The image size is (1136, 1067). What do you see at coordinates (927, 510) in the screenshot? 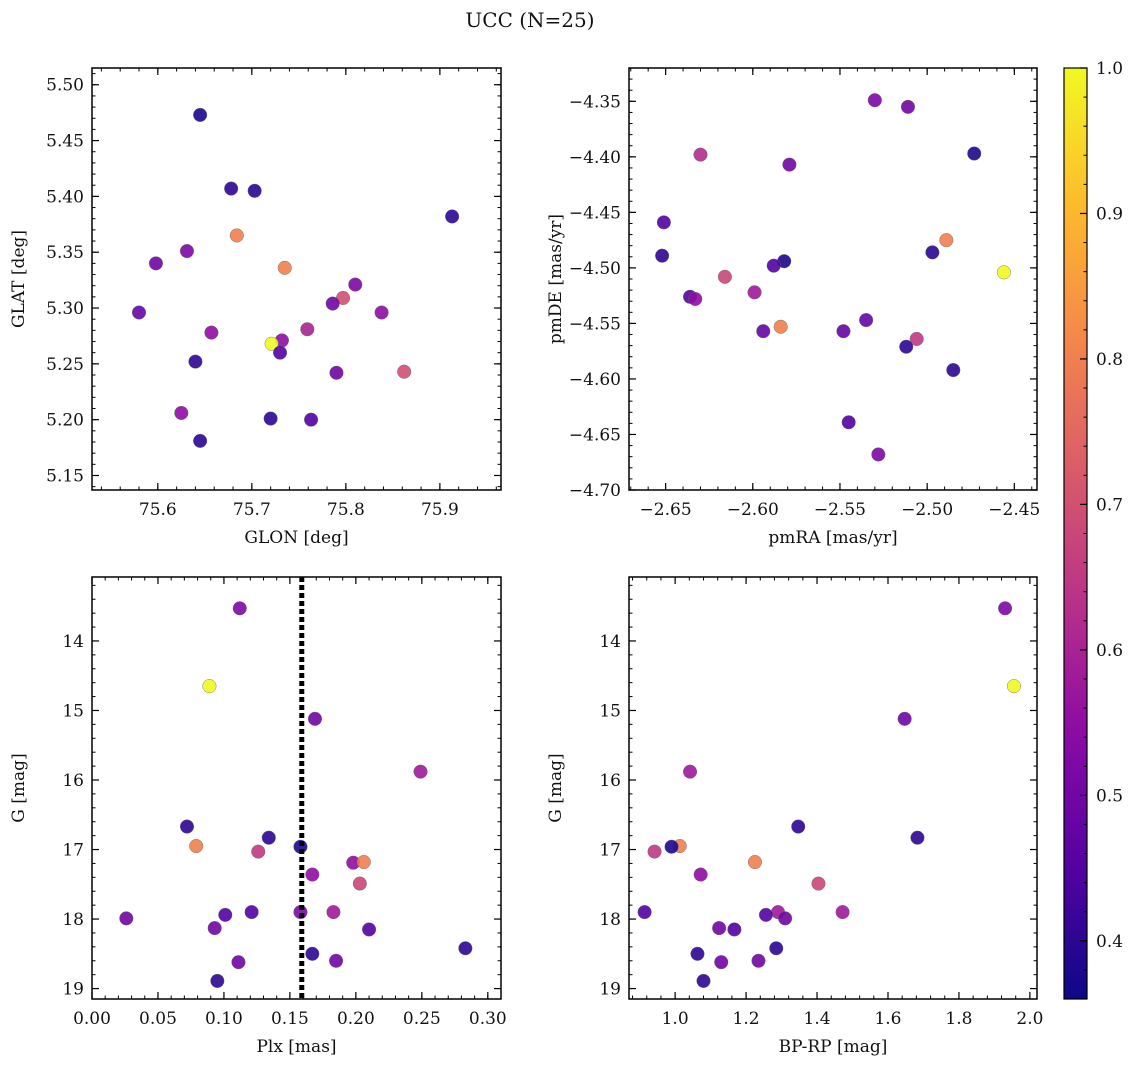
I see `x-tick-label: −2.50` at bounding box center [927, 510].